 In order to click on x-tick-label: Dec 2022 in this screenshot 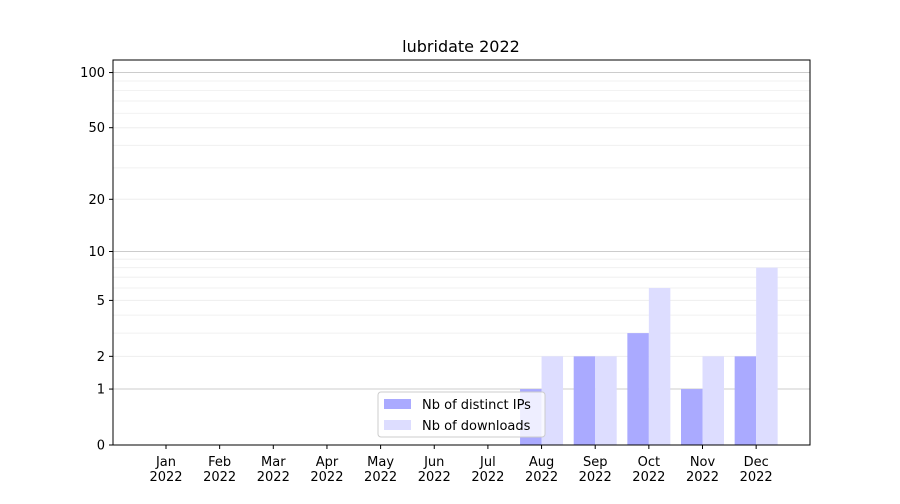, I will do `click(756, 470)`.